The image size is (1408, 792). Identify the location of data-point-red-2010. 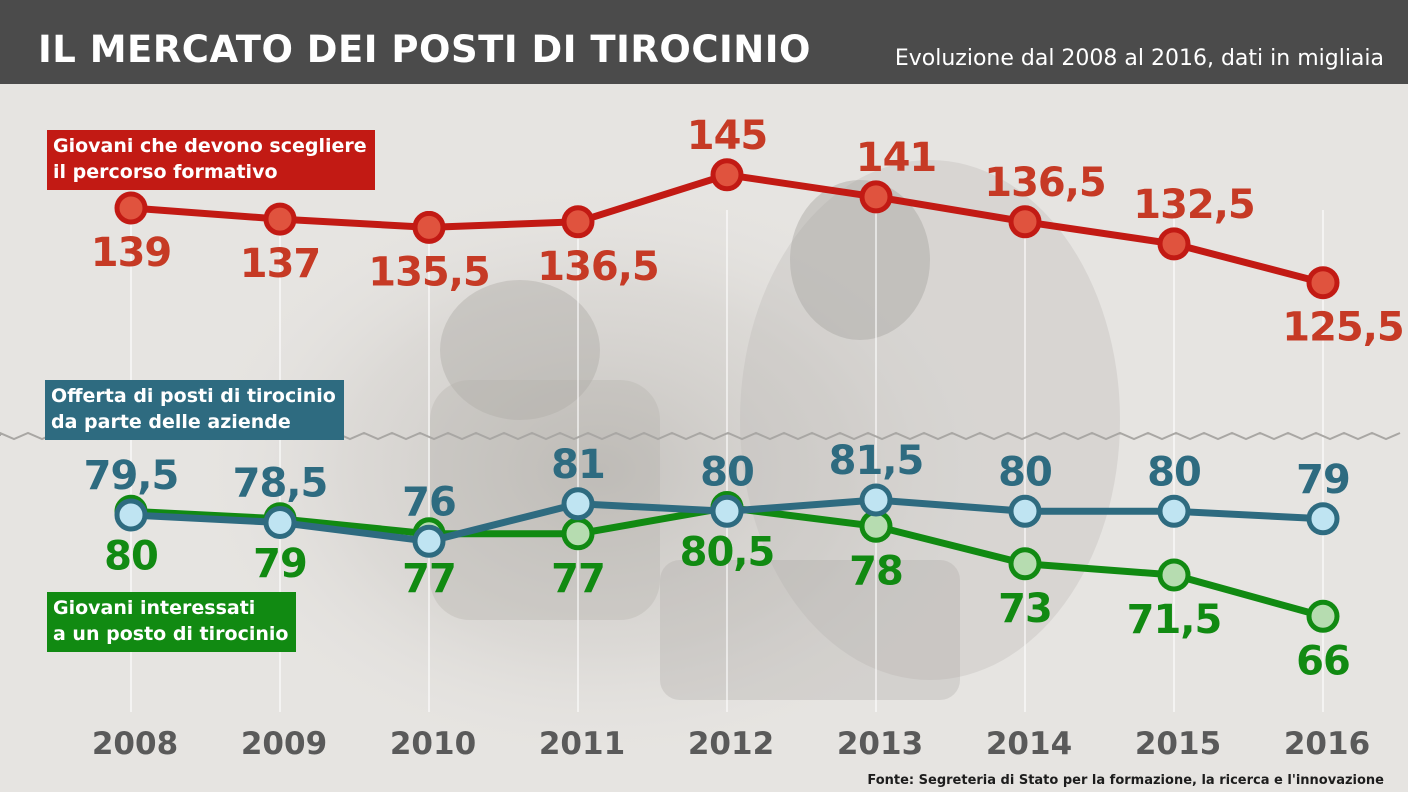
(429, 227).